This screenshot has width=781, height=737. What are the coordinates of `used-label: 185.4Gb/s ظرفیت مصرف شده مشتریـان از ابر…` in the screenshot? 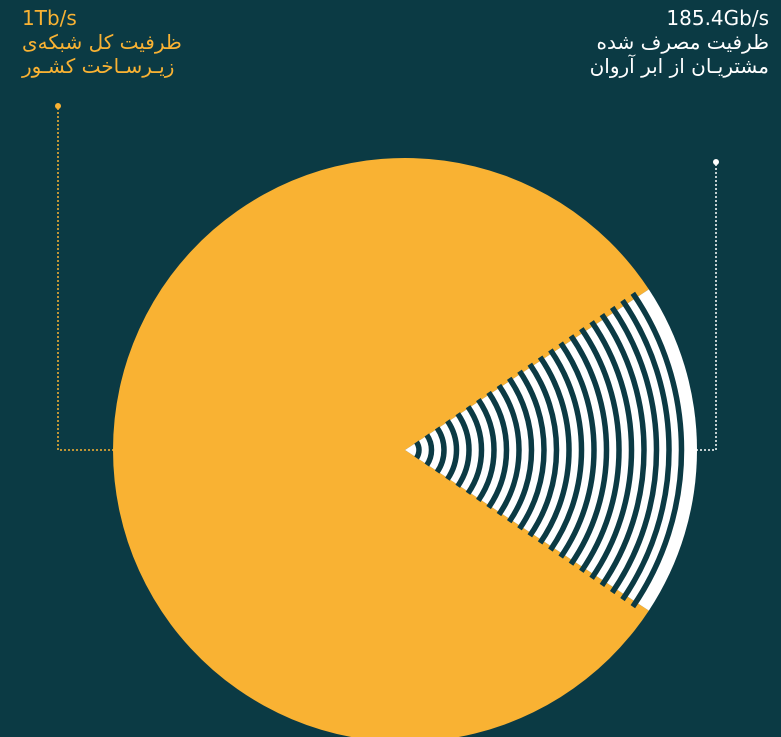 It's located at (679, 42).